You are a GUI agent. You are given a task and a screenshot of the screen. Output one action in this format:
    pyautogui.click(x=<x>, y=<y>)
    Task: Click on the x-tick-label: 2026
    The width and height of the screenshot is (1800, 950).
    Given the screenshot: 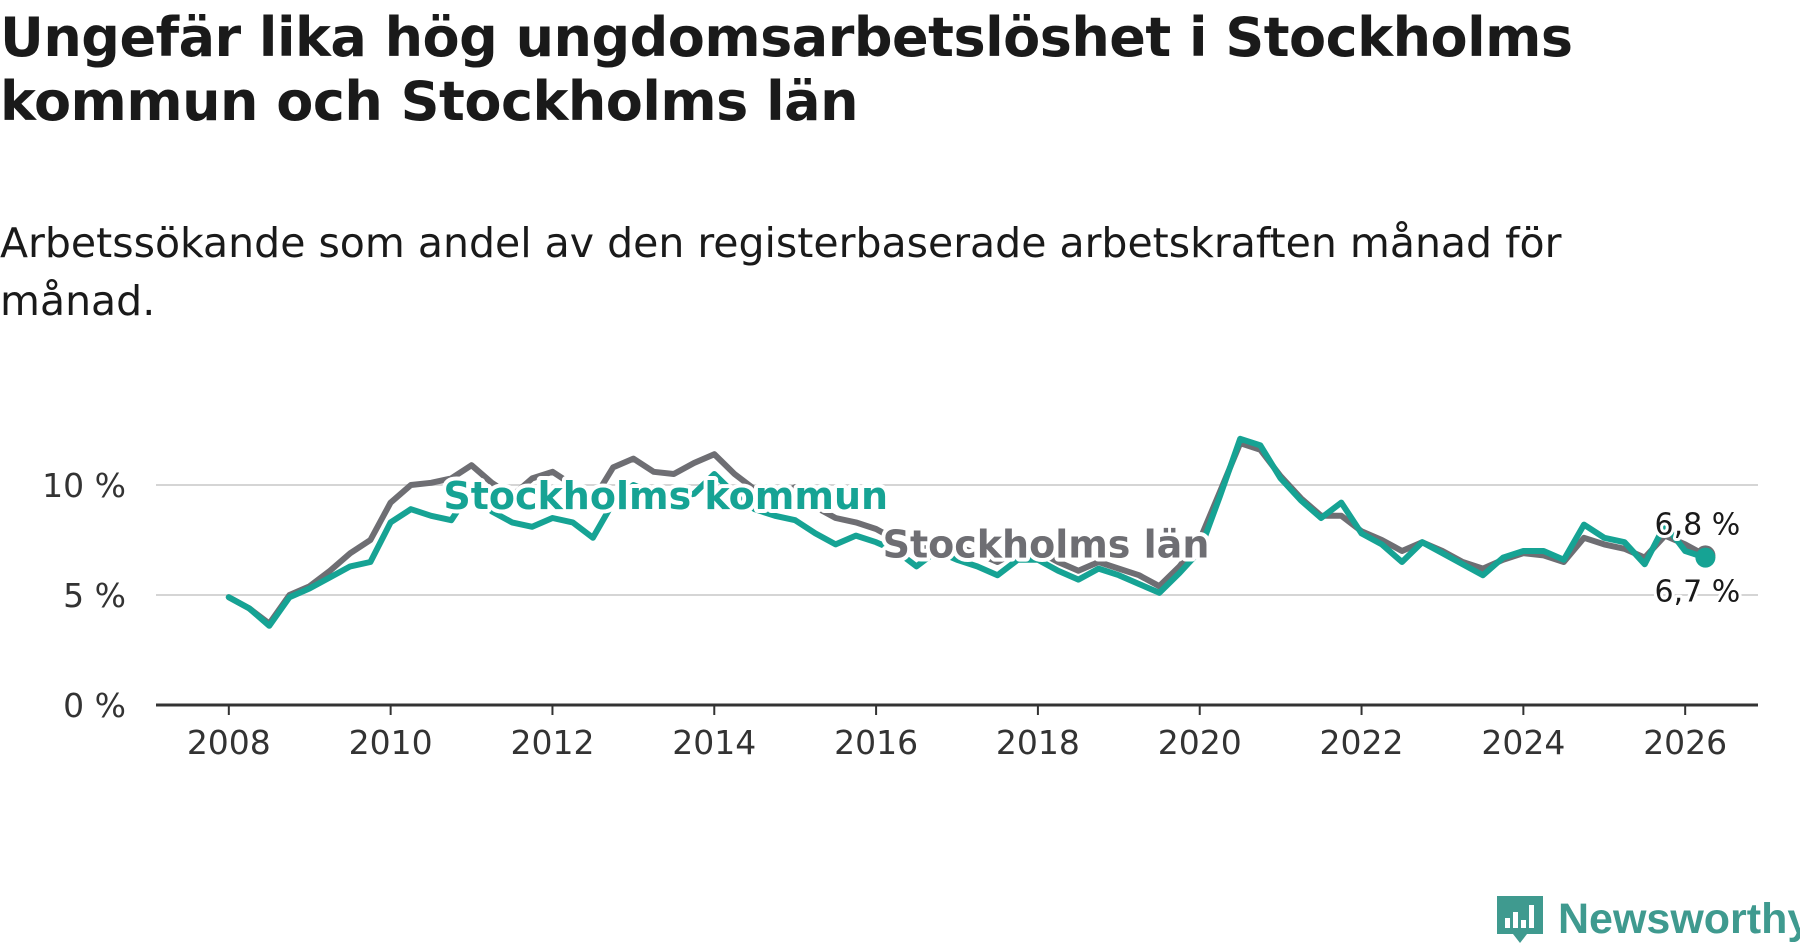 What is the action you would take?
    pyautogui.click(x=1685, y=742)
    